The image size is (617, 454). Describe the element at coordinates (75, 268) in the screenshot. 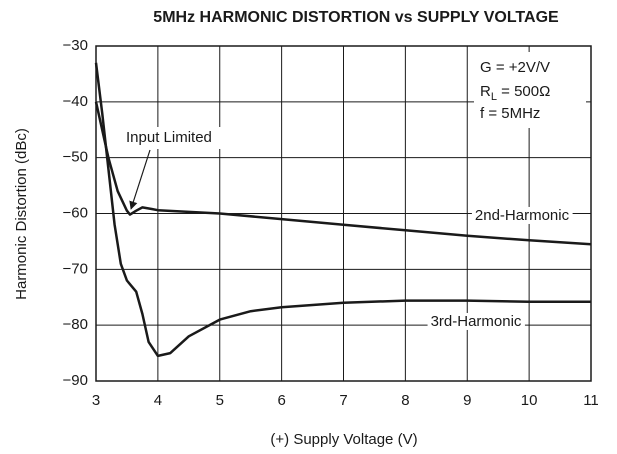

I see `y-tick-label: −70` at that location.